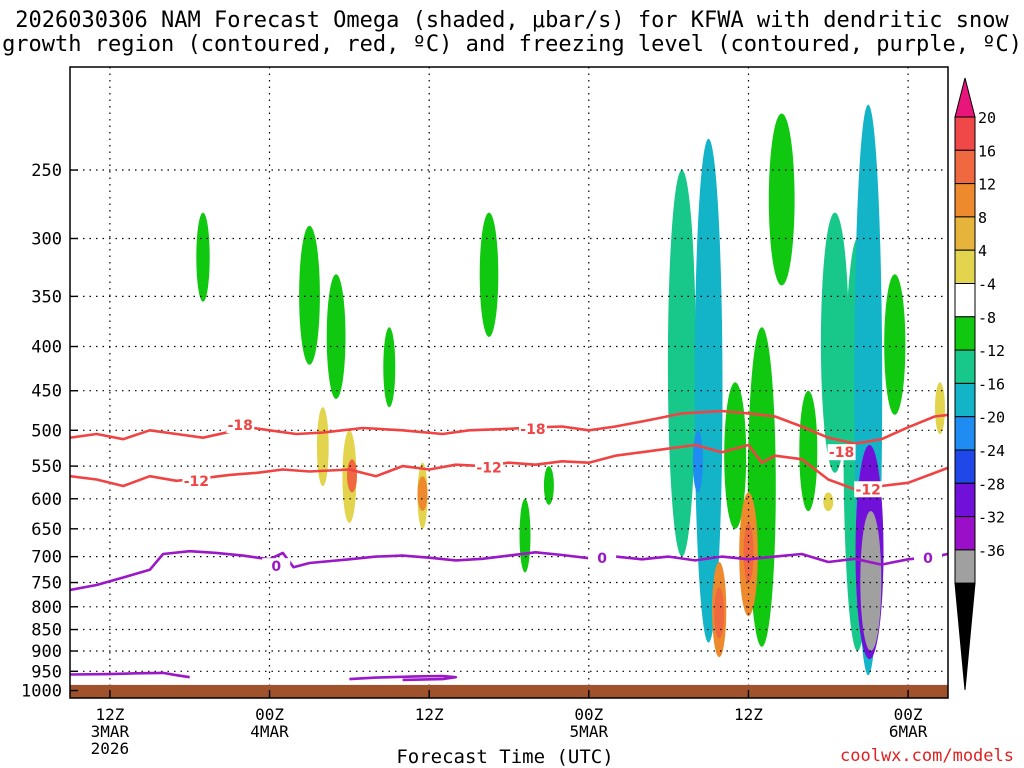  What do you see at coordinates (987, 118) in the screenshot?
I see `colorbar-label: 20` at bounding box center [987, 118].